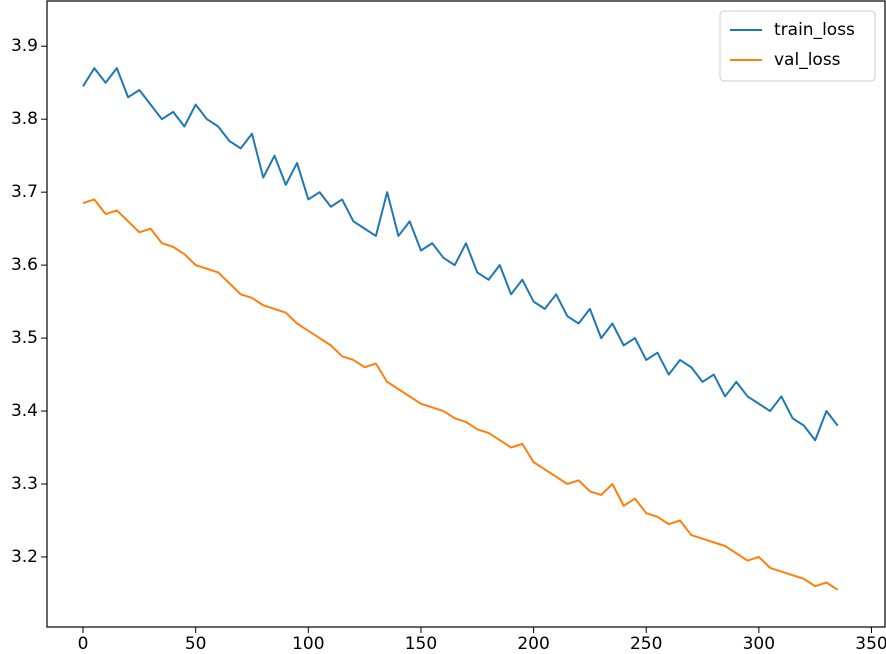  What do you see at coordinates (870, 644) in the screenshot?
I see `x-tick-label: 350` at bounding box center [870, 644].